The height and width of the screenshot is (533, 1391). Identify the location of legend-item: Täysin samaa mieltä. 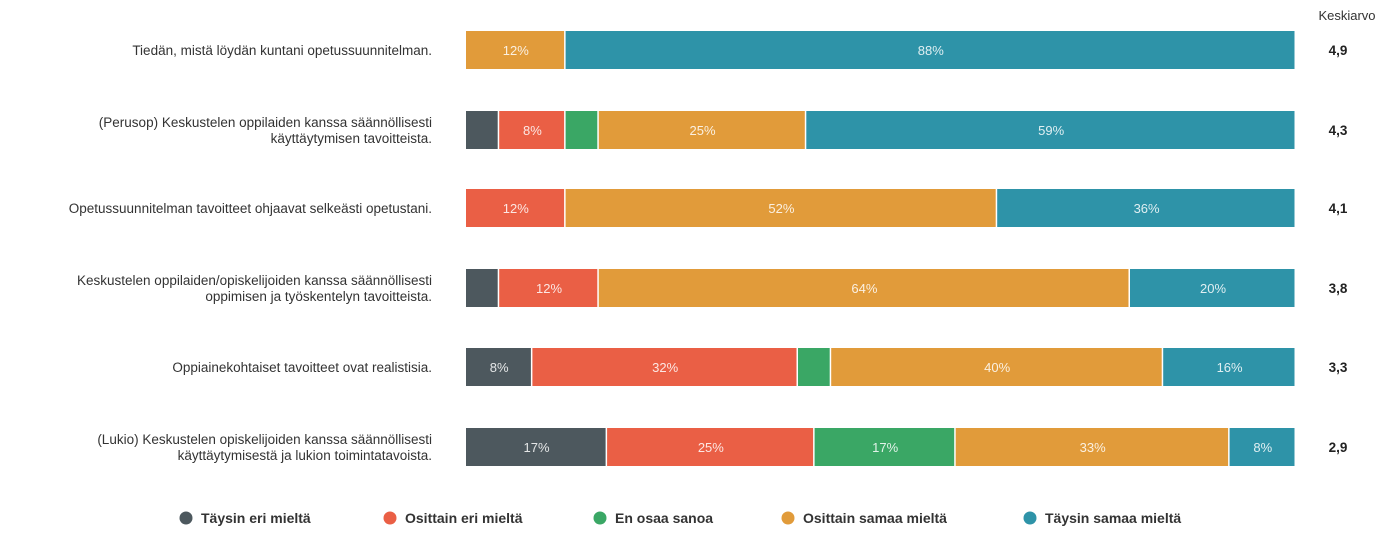
(1102, 518).